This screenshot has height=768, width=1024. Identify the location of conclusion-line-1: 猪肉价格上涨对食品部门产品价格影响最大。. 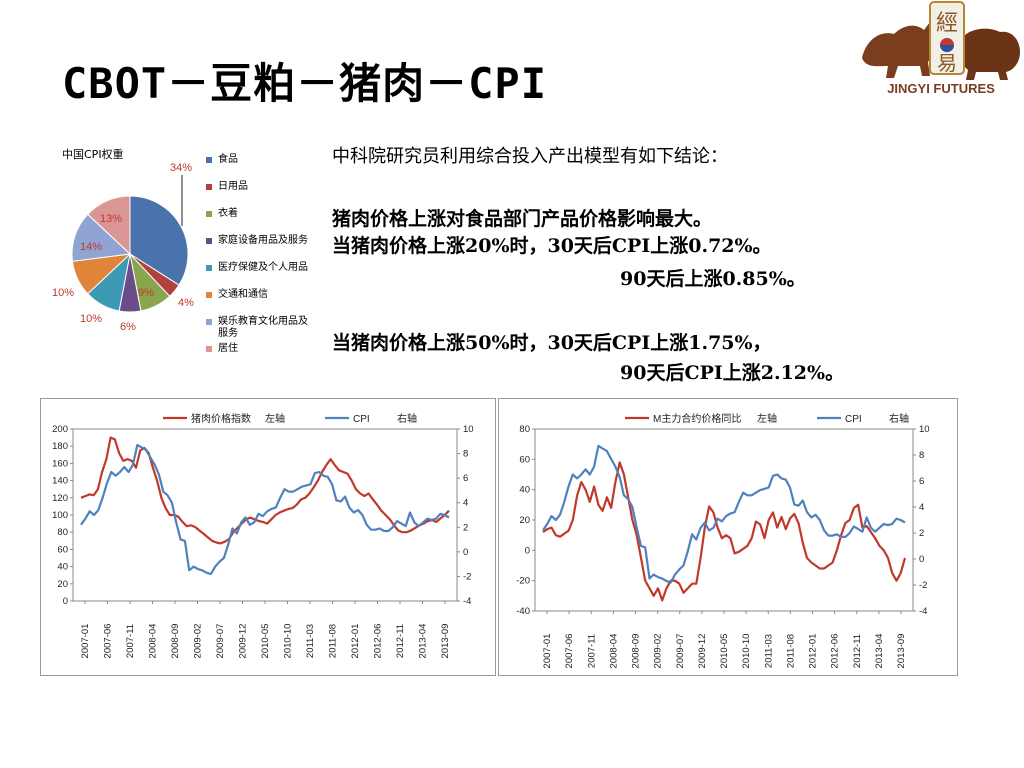
(522, 219).